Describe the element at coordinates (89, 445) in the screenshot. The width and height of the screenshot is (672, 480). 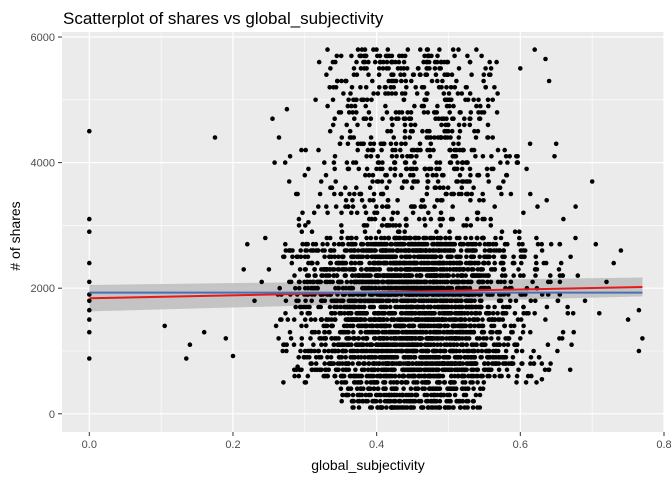
I see `x-tick-label: 0.0` at that location.